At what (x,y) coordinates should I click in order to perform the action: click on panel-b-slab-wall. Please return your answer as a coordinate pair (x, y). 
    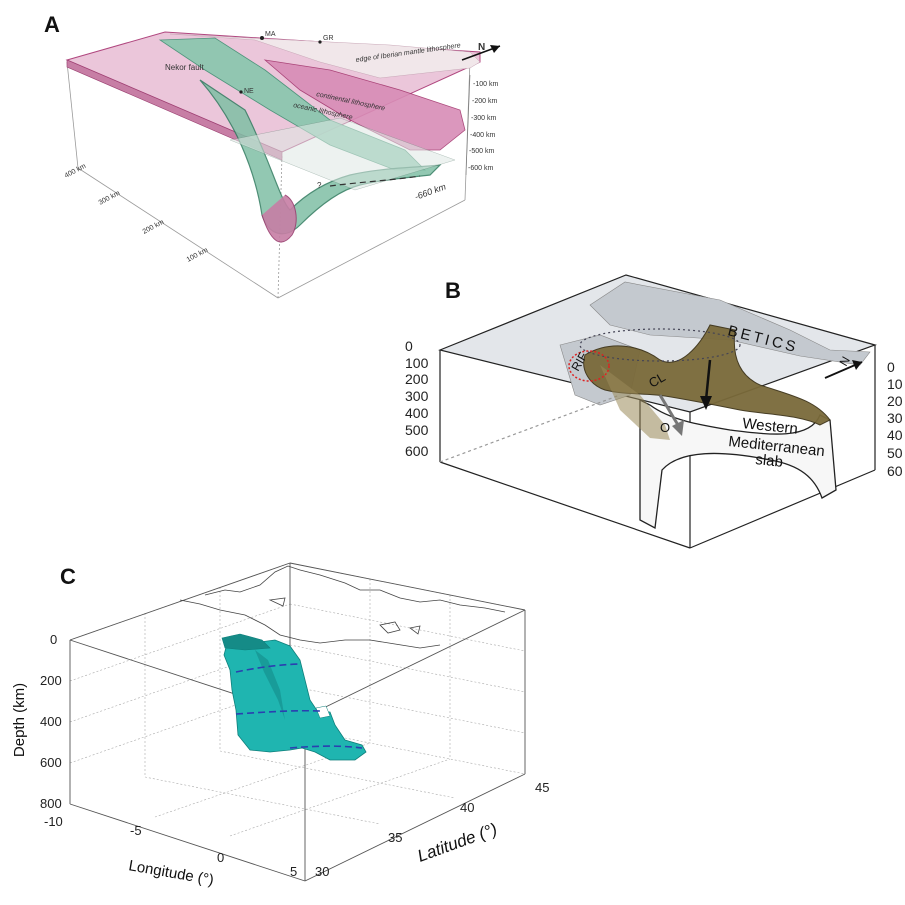
    Looking at the image, I should click on (738, 464).